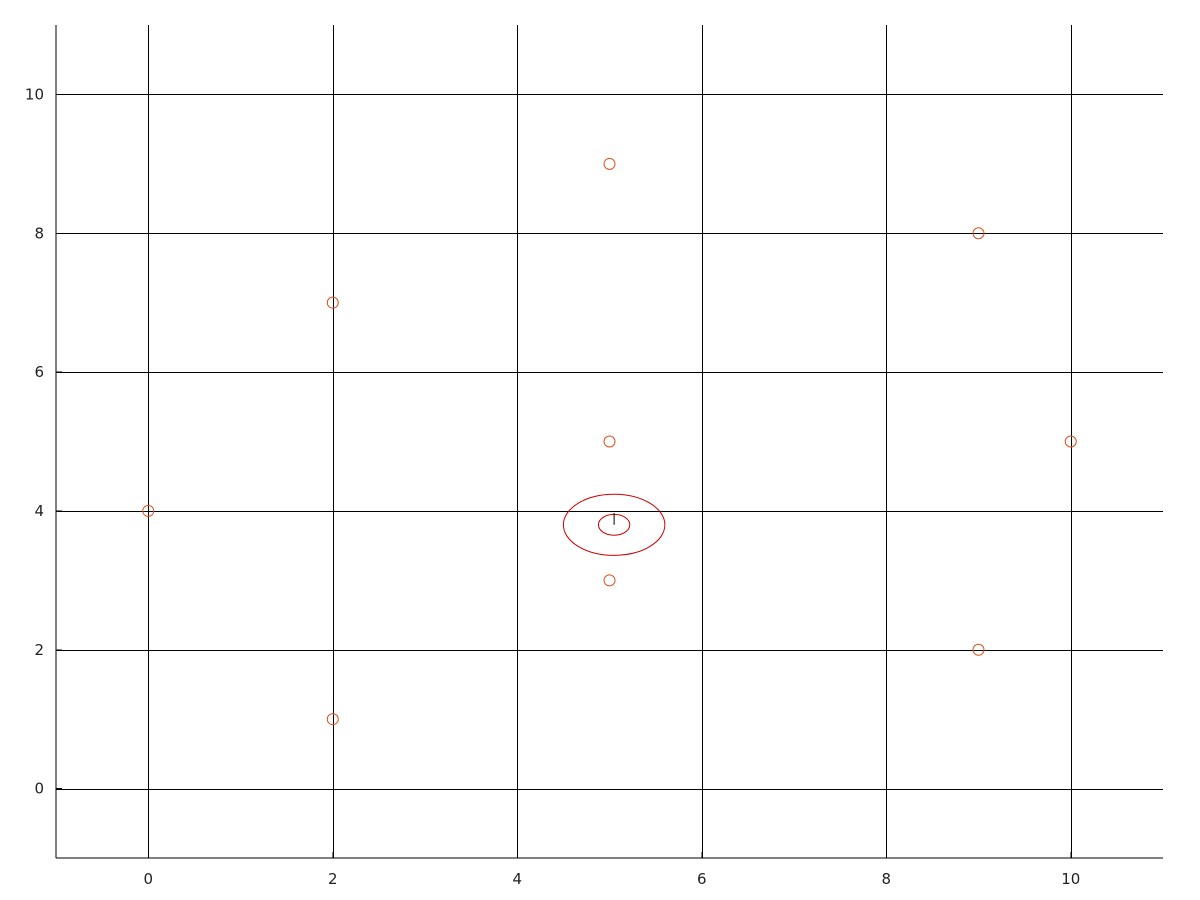 The width and height of the screenshot is (1200, 900). What do you see at coordinates (702, 879) in the screenshot?
I see `x-tick-label: 6` at bounding box center [702, 879].